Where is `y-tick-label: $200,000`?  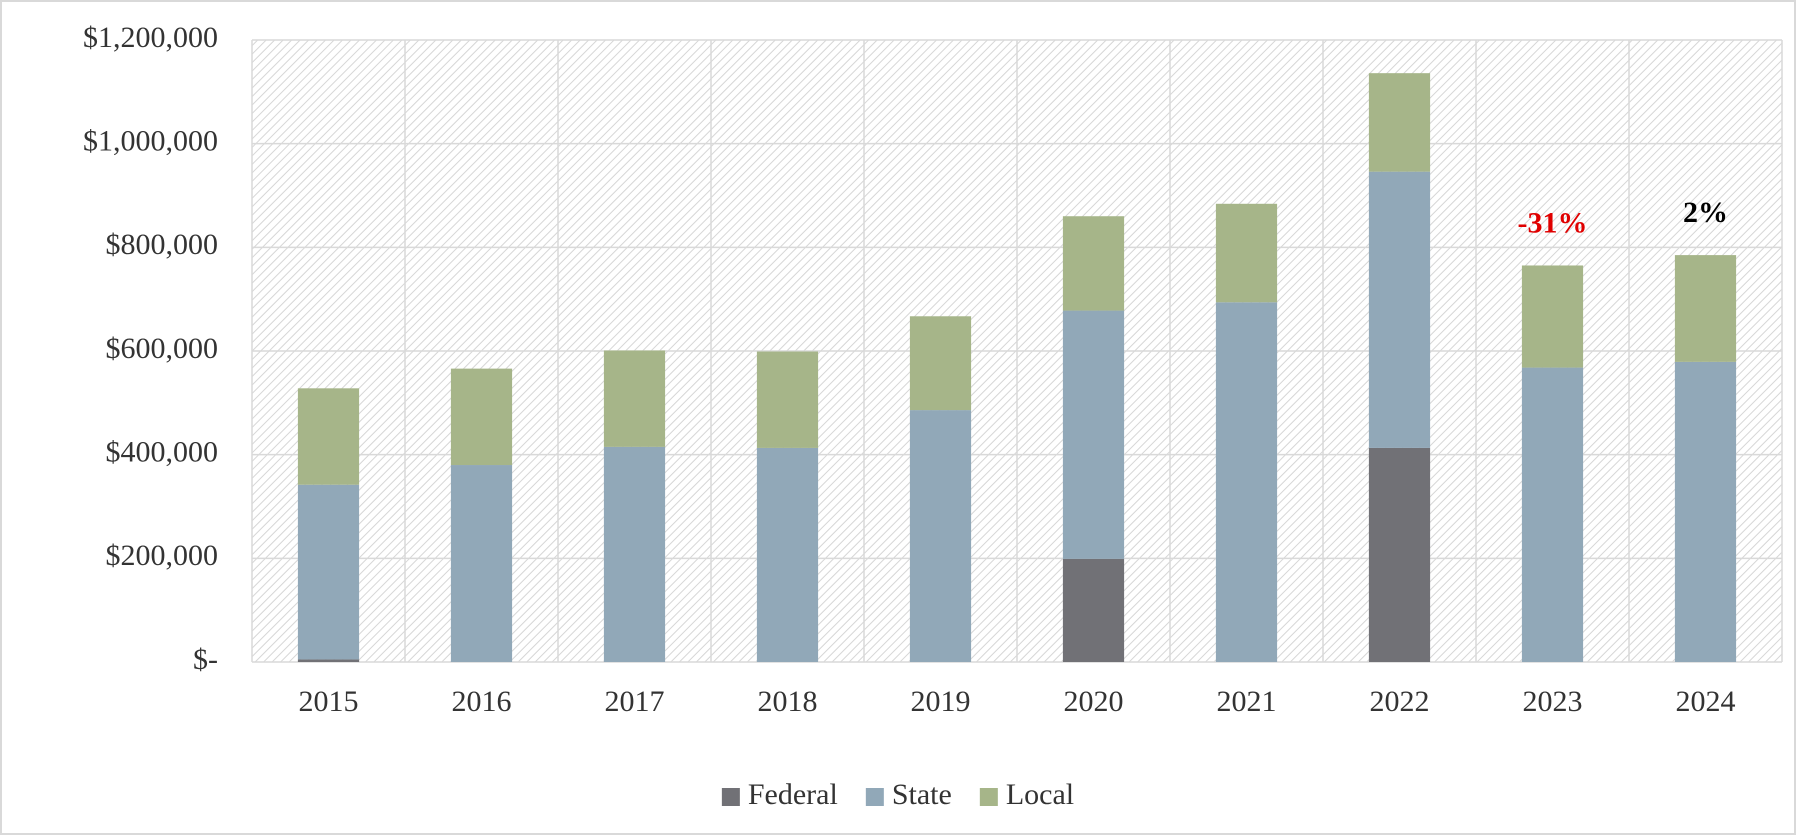
y-tick-label: $200,000 is located at coordinates (162, 555).